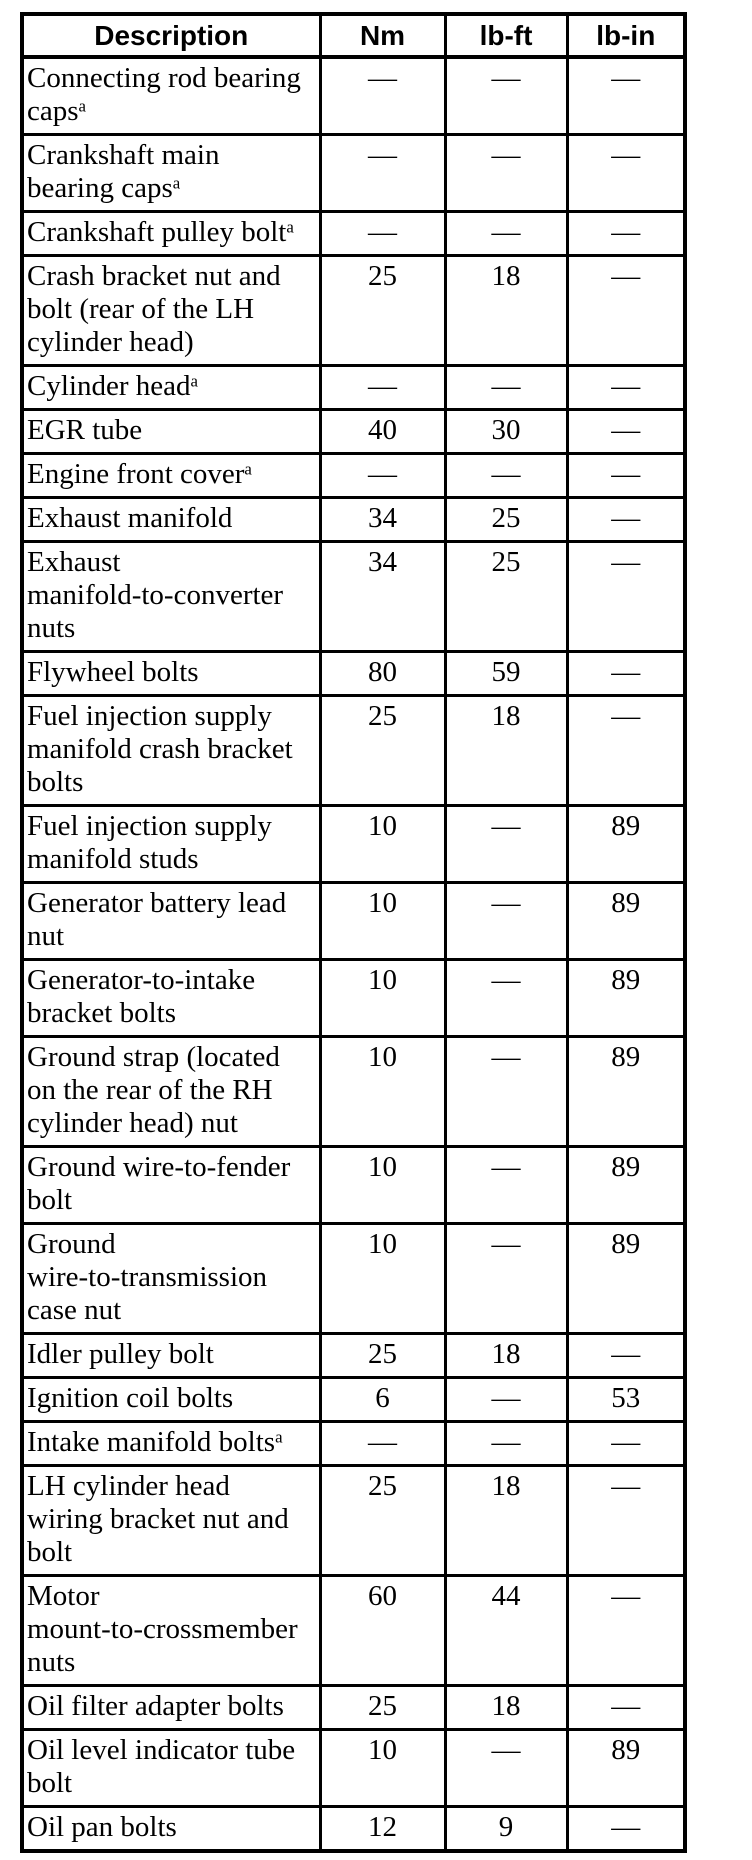  Describe the element at coordinates (155, 595) in the screenshot. I see `description-text: Exhaust manifold-to-converter nuts` at that location.